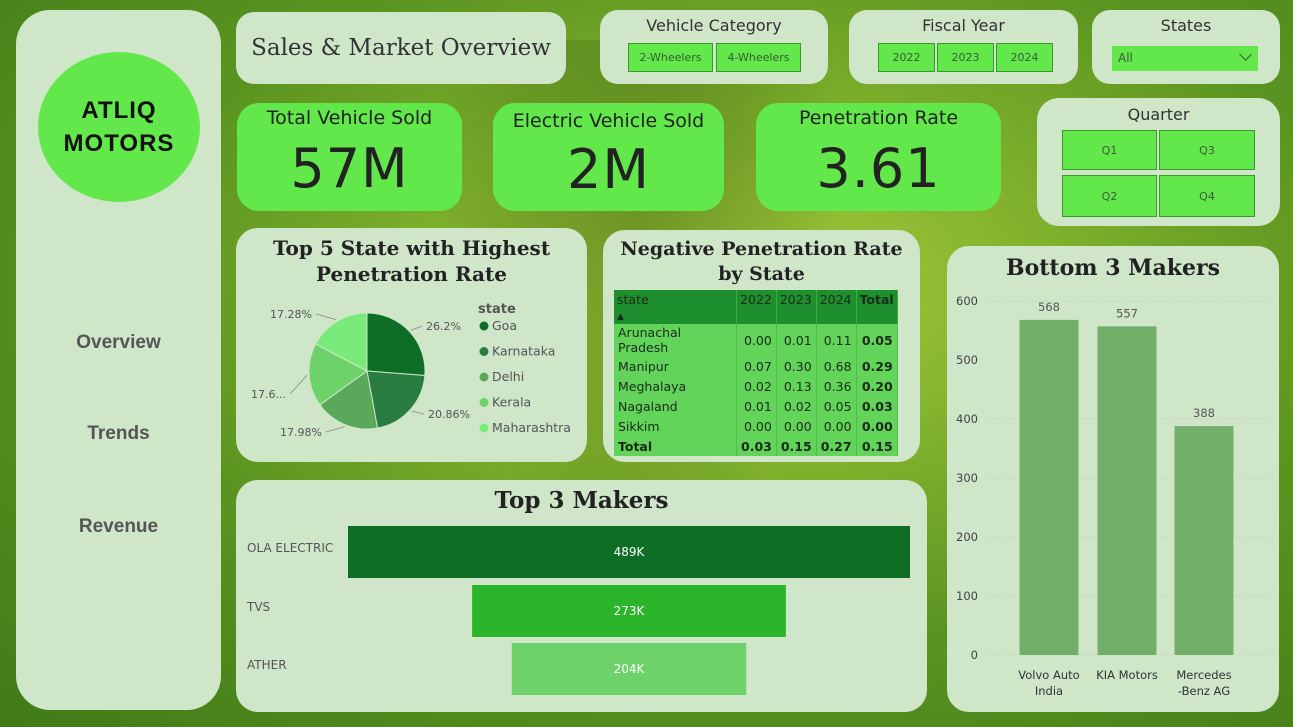  Describe the element at coordinates (836, 386) in the screenshot. I see `table-cell-value: 0.36` at that location.